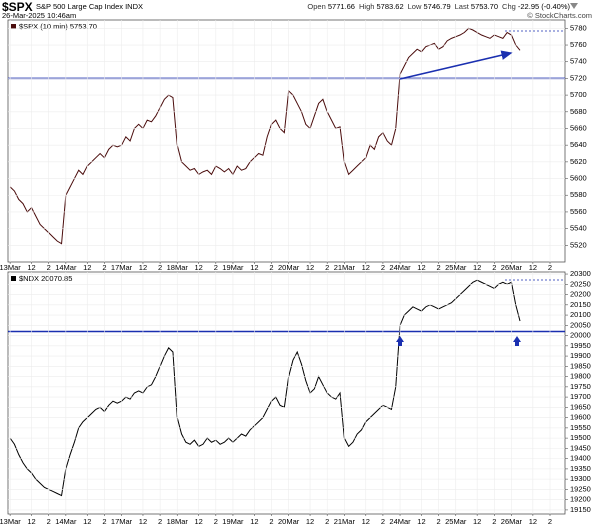 This screenshot has width=600, height=528. Describe the element at coordinates (578, 94) in the screenshot. I see `y-tick-label: 5700` at that location.